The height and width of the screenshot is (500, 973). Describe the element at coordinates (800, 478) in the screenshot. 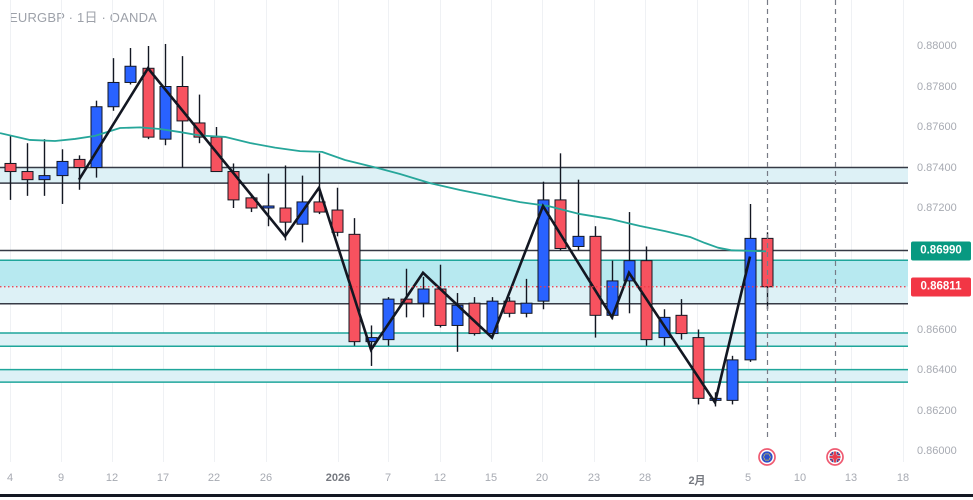

I see `time-axis-label: 10` at that location.